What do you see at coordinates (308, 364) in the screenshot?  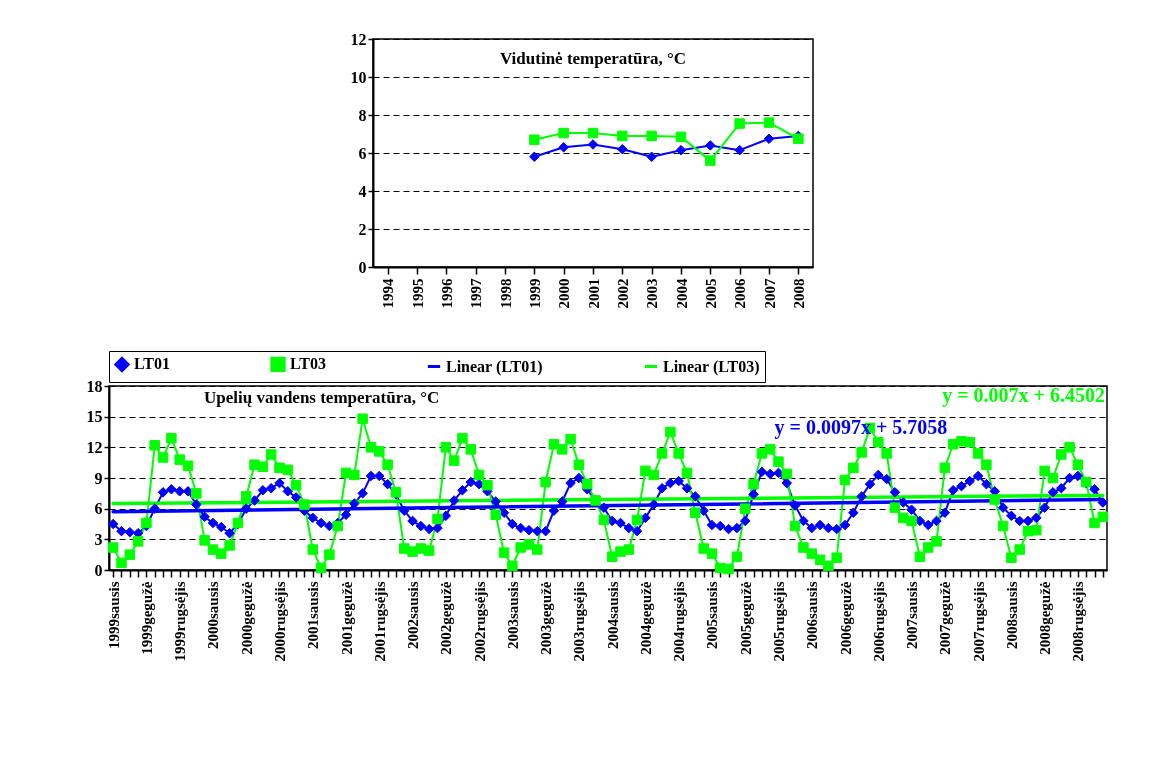 I see `legend-label: LT03` at bounding box center [308, 364].